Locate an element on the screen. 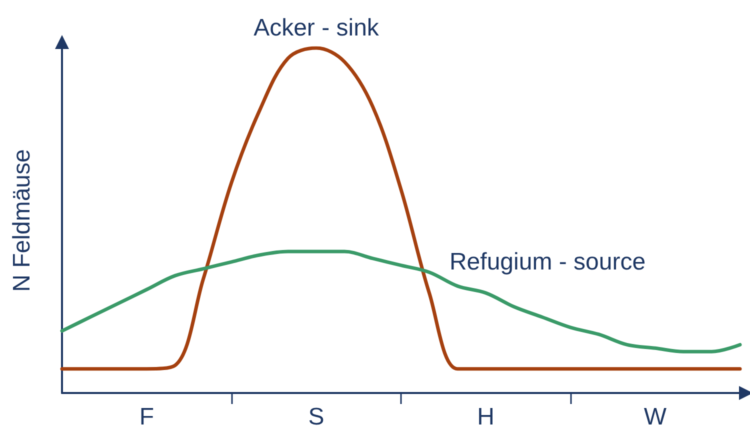 This screenshot has width=750, height=434. x-tick-label: F is located at coordinates (146, 417).